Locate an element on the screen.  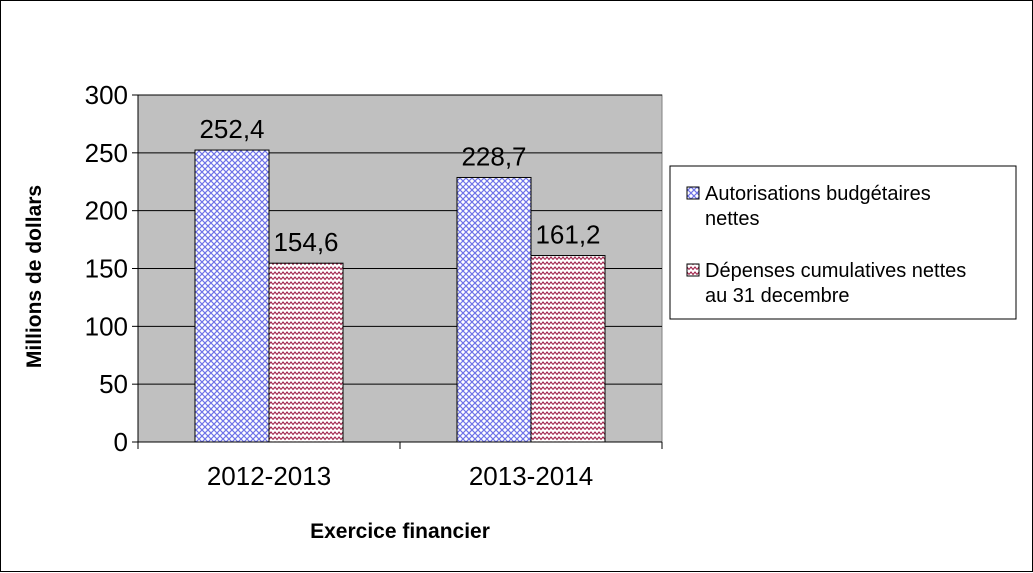
y-tick-label: 0 is located at coordinates (121, 442).